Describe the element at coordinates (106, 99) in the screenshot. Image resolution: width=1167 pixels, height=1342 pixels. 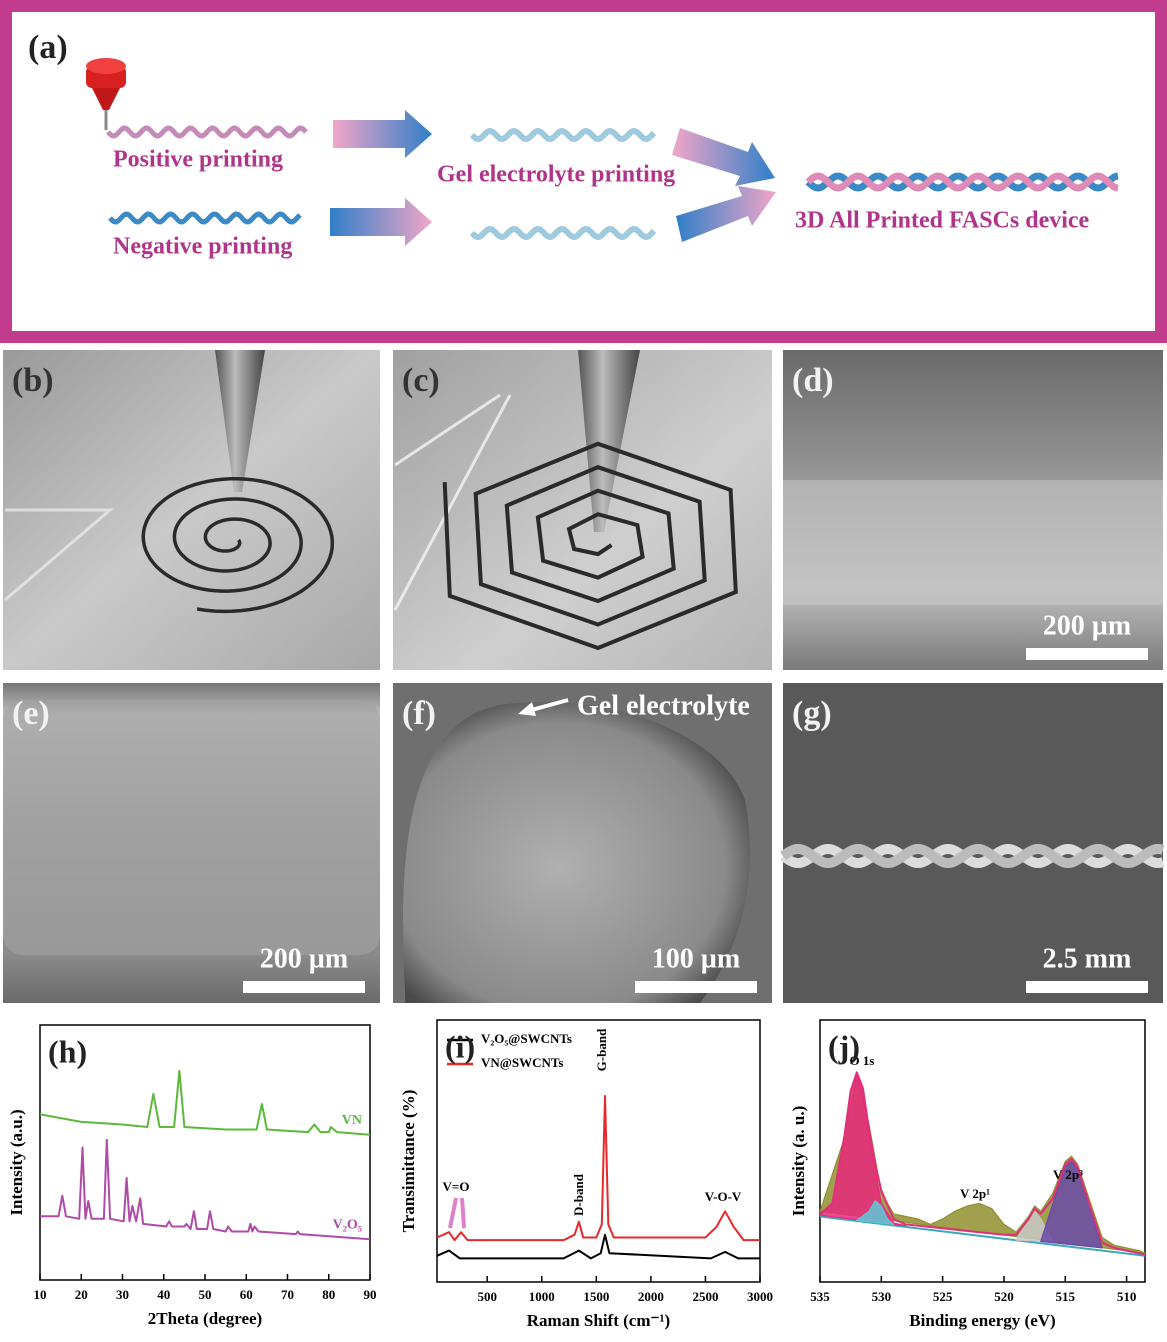
I see `syringe-cone` at that location.